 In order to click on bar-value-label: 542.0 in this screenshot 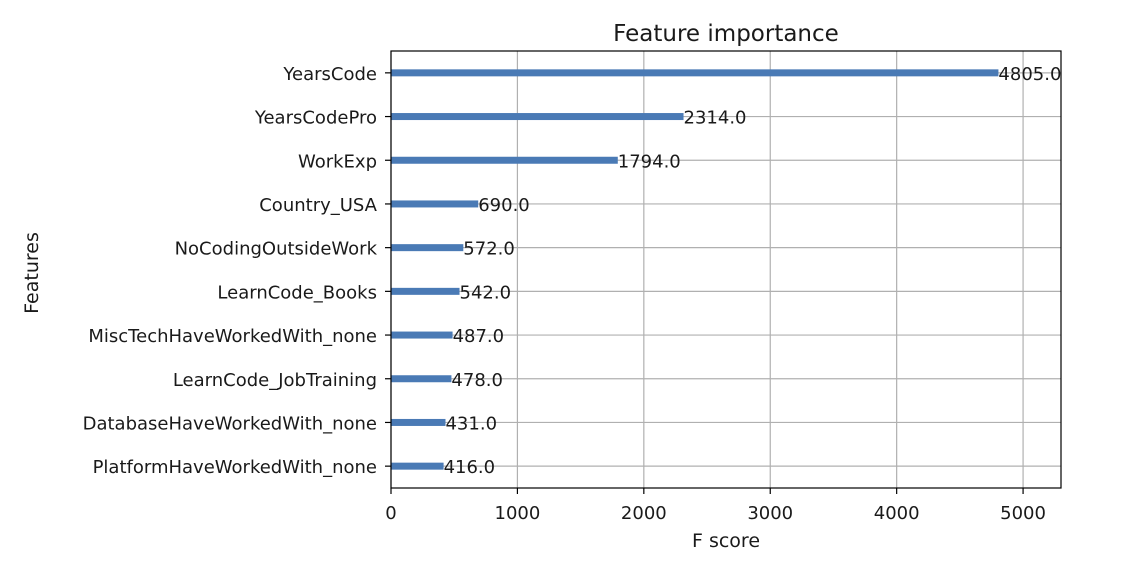, I will do `click(486, 292)`.